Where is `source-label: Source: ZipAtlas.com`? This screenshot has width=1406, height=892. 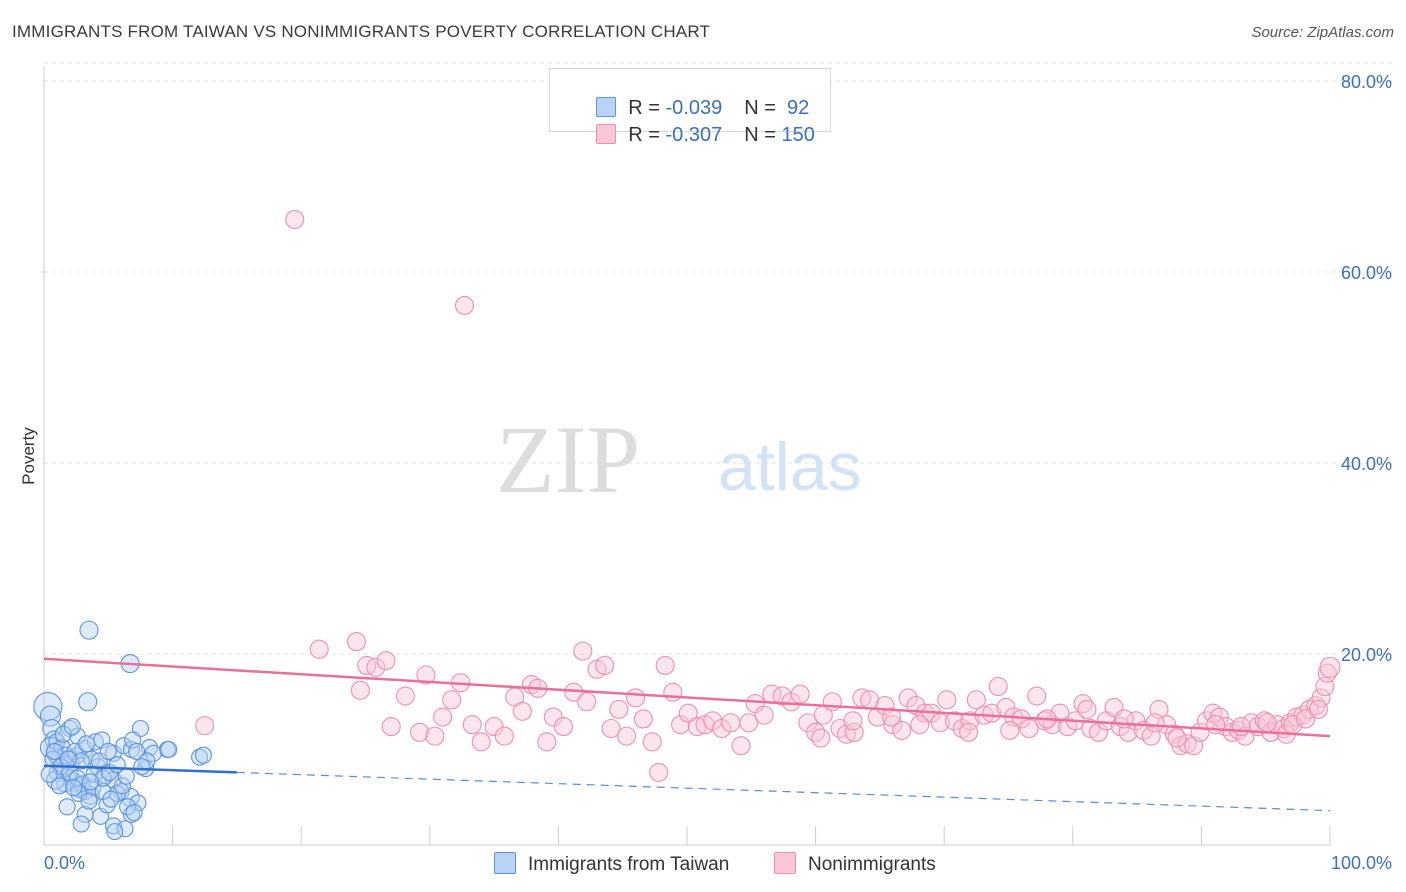
source-label: Source: ZipAtlas.com is located at coordinates (1322, 32).